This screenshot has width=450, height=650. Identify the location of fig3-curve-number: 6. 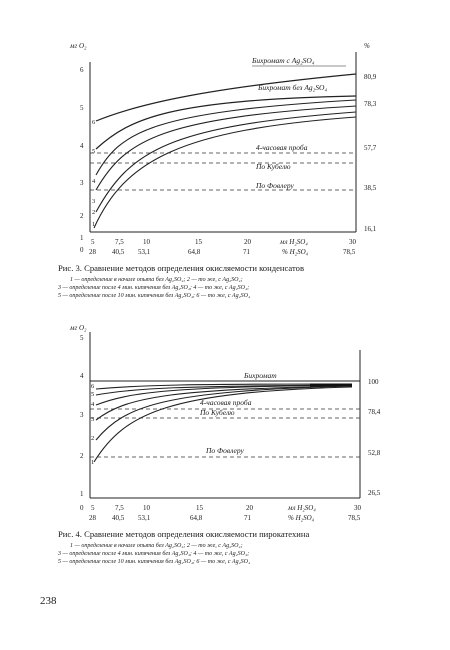
(94, 122).